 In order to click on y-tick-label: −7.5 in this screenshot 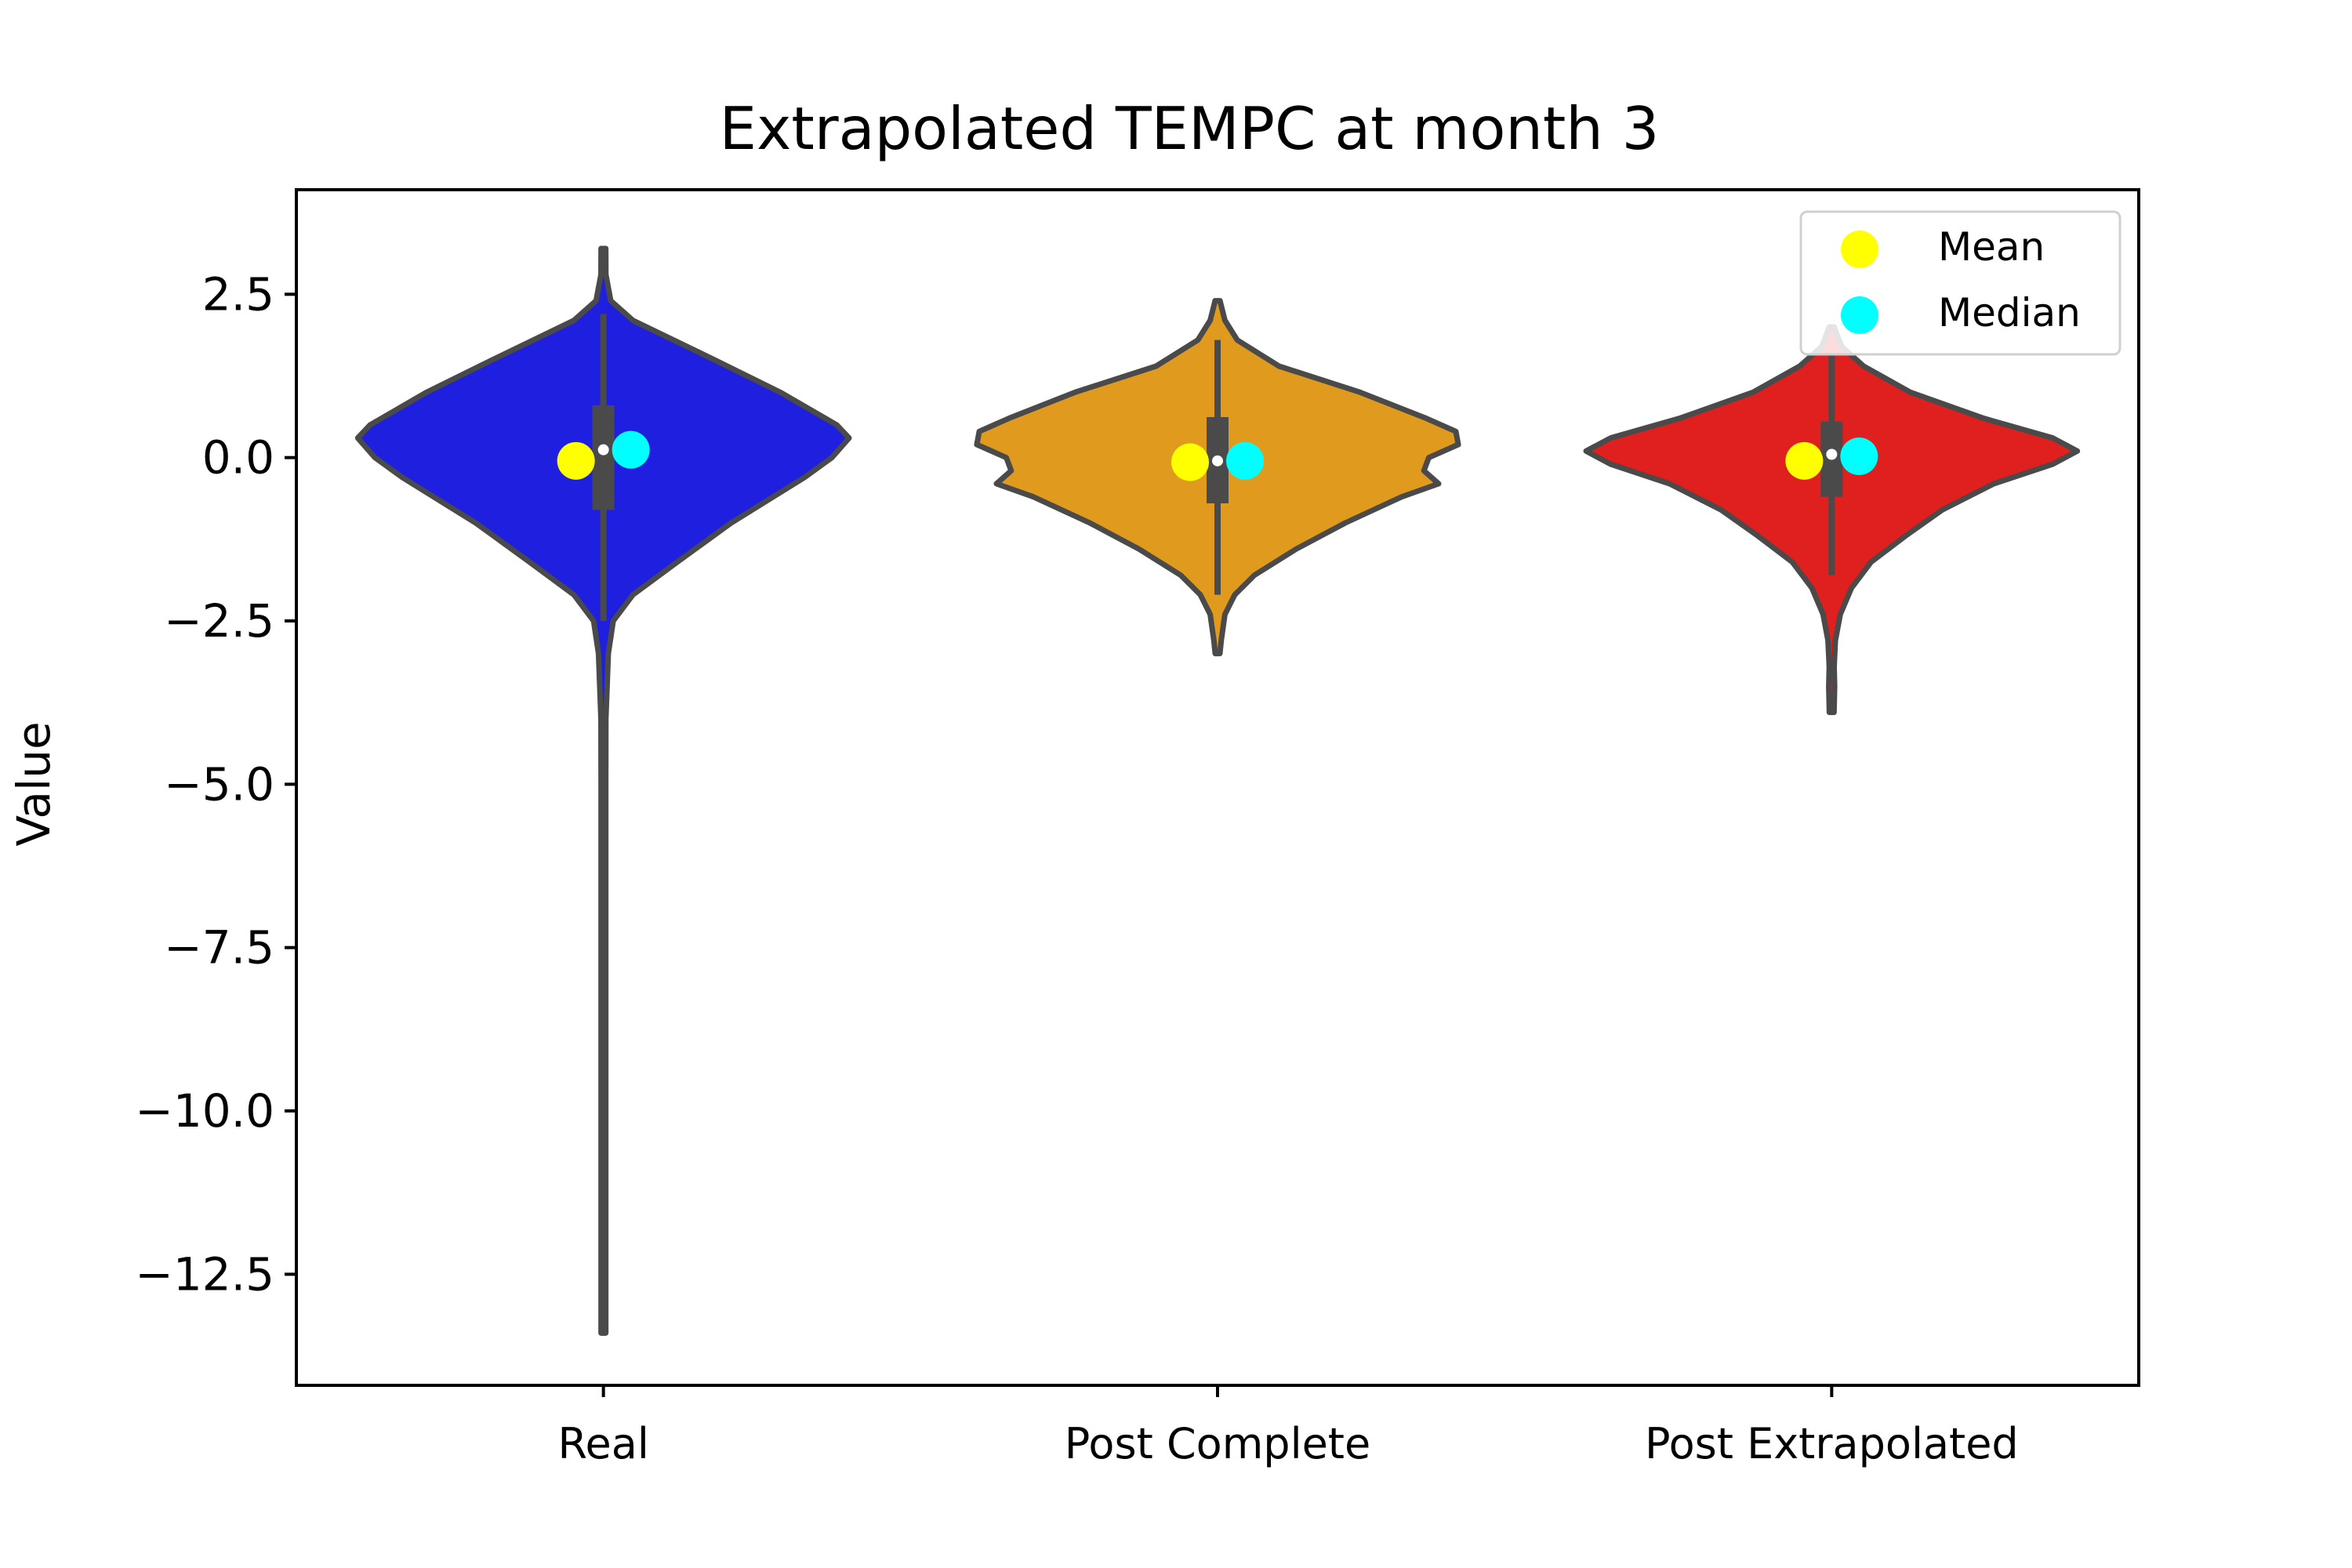, I will do `click(219, 948)`.